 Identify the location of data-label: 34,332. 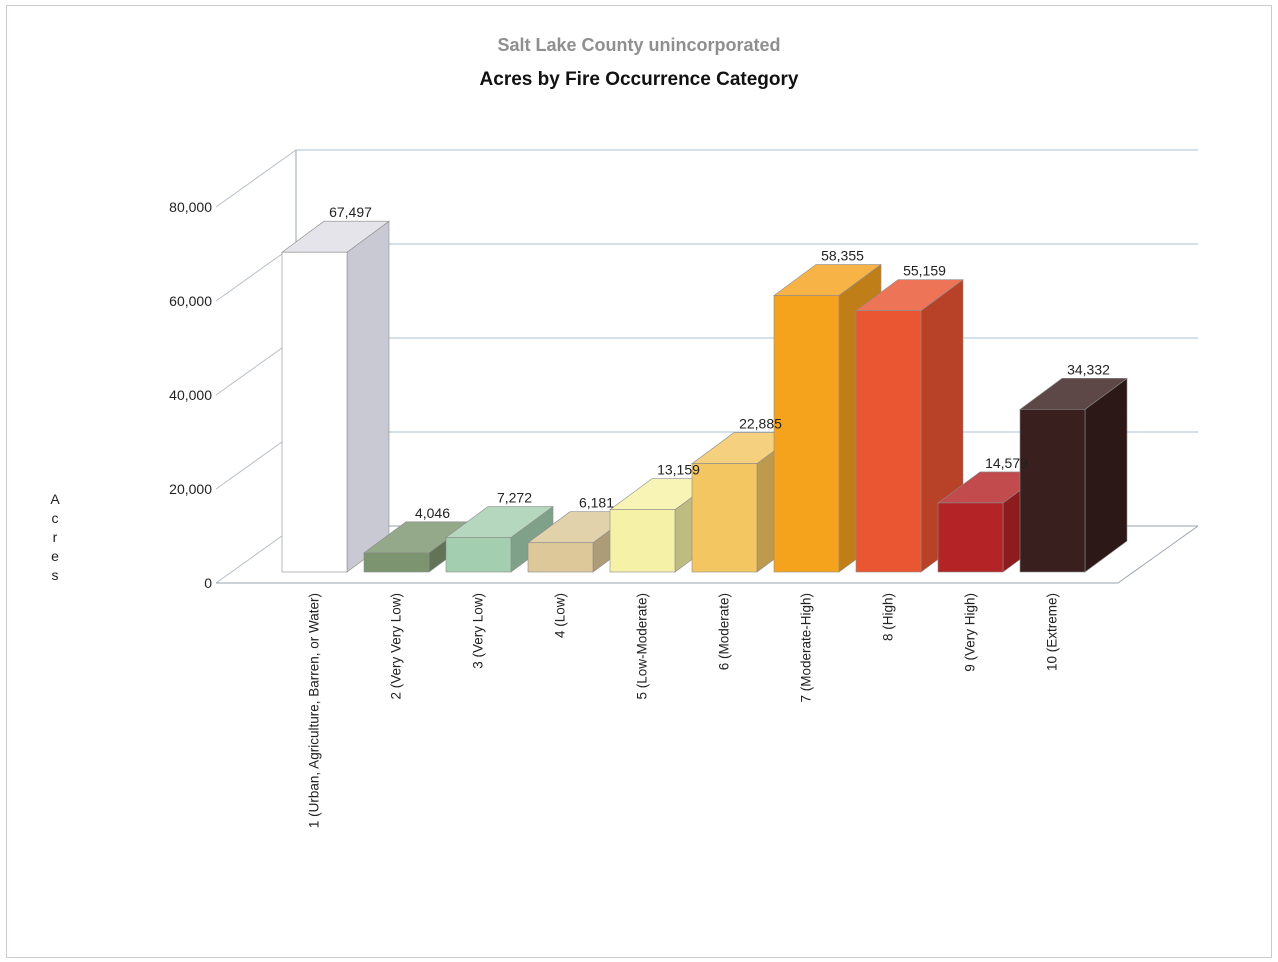
(1088, 369).